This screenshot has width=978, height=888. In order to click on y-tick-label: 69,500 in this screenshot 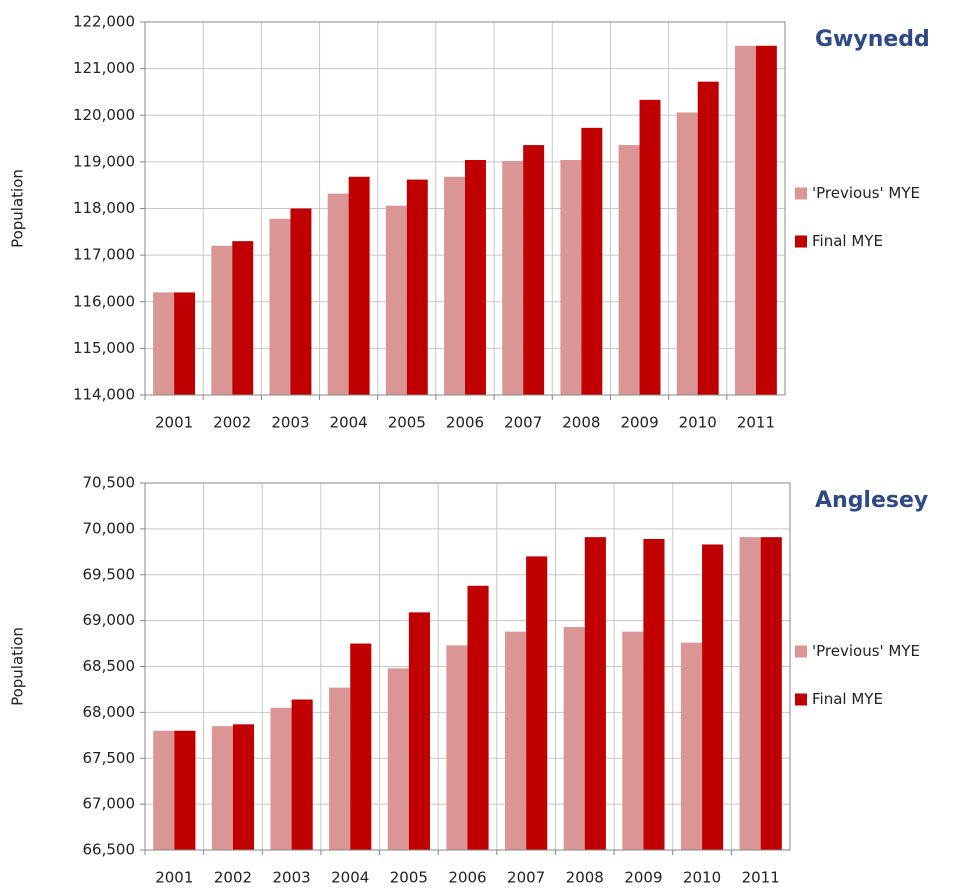, I will do `click(109, 574)`.